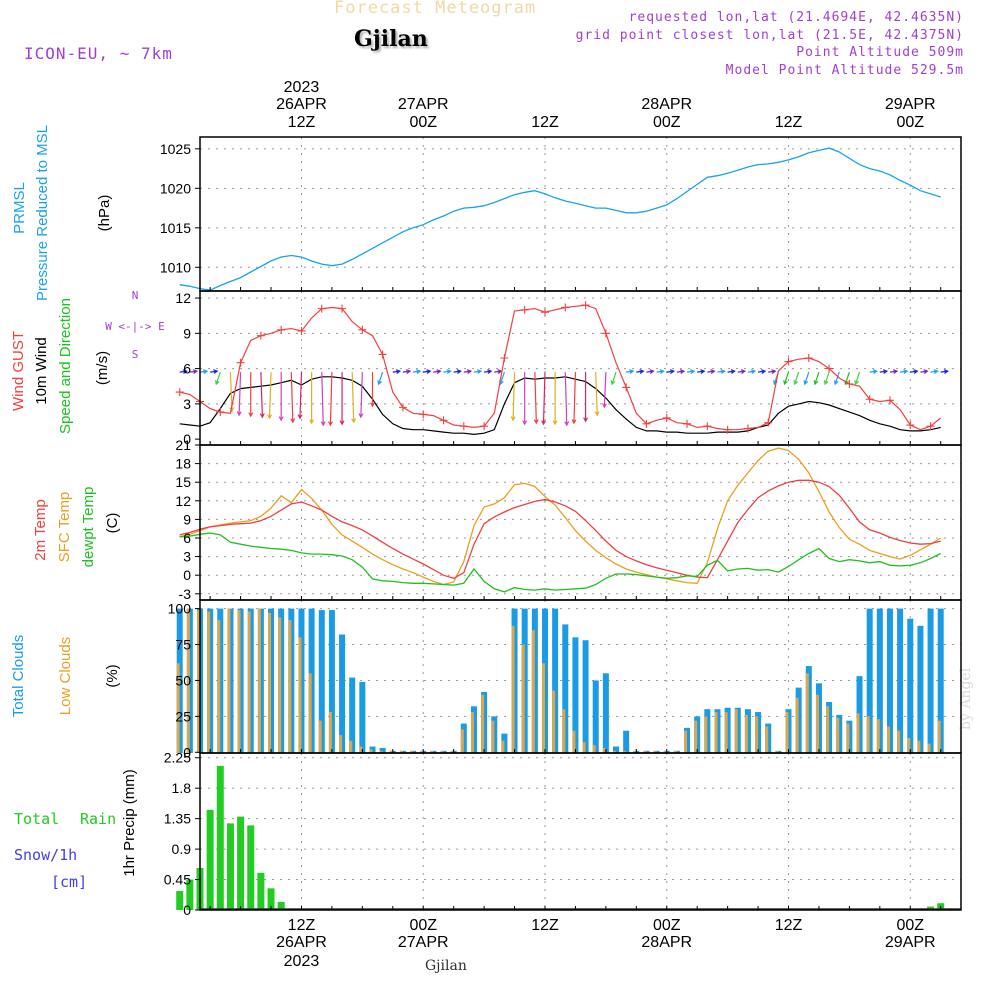 The image size is (1000, 1000). What do you see at coordinates (435, 9) in the screenshot?
I see `meteogram-title: Forecast Meteogram` at bounding box center [435, 9].